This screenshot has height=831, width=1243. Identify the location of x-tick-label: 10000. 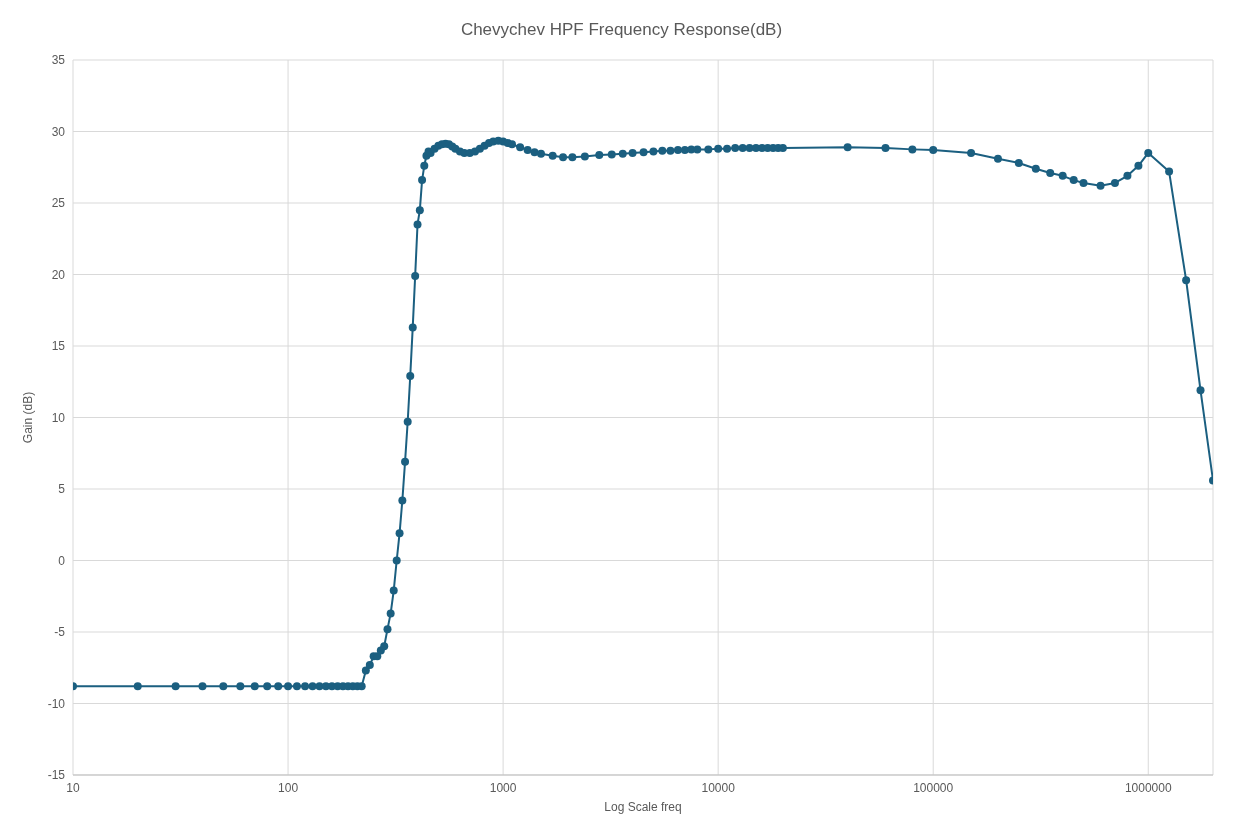
(718, 787).